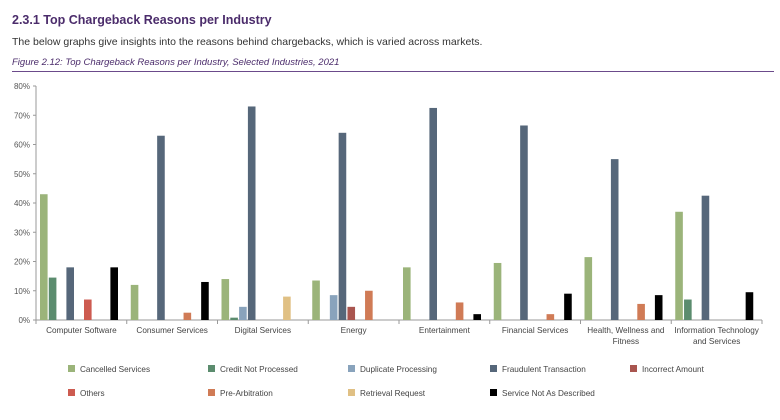 Image resolution: width=780 pixels, height=420 pixels. I want to click on category-label: Health, Wellness and, so click(626, 330).